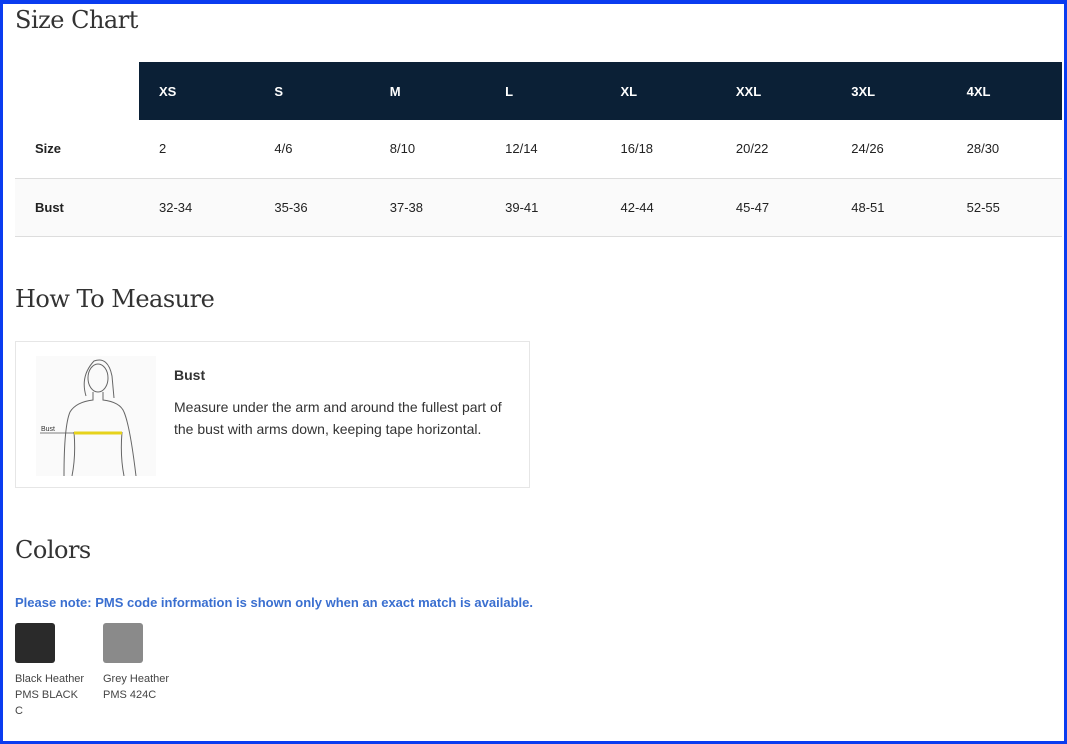  I want to click on cell: 45-47, so click(773, 207).